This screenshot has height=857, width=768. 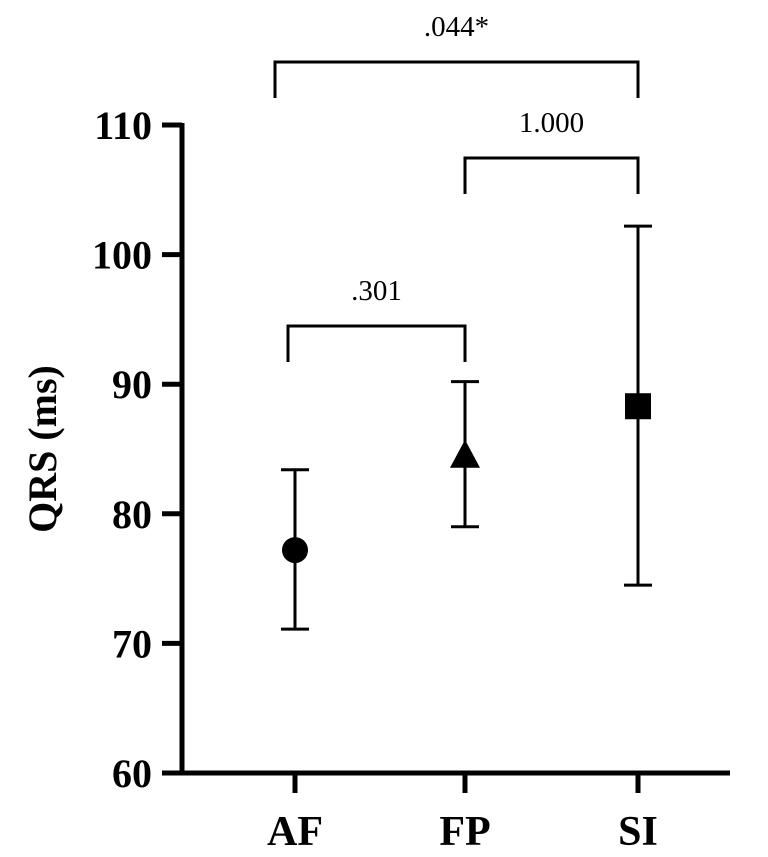 I want to click on y-tick-label-70: 70, so click(x=132, y=643).